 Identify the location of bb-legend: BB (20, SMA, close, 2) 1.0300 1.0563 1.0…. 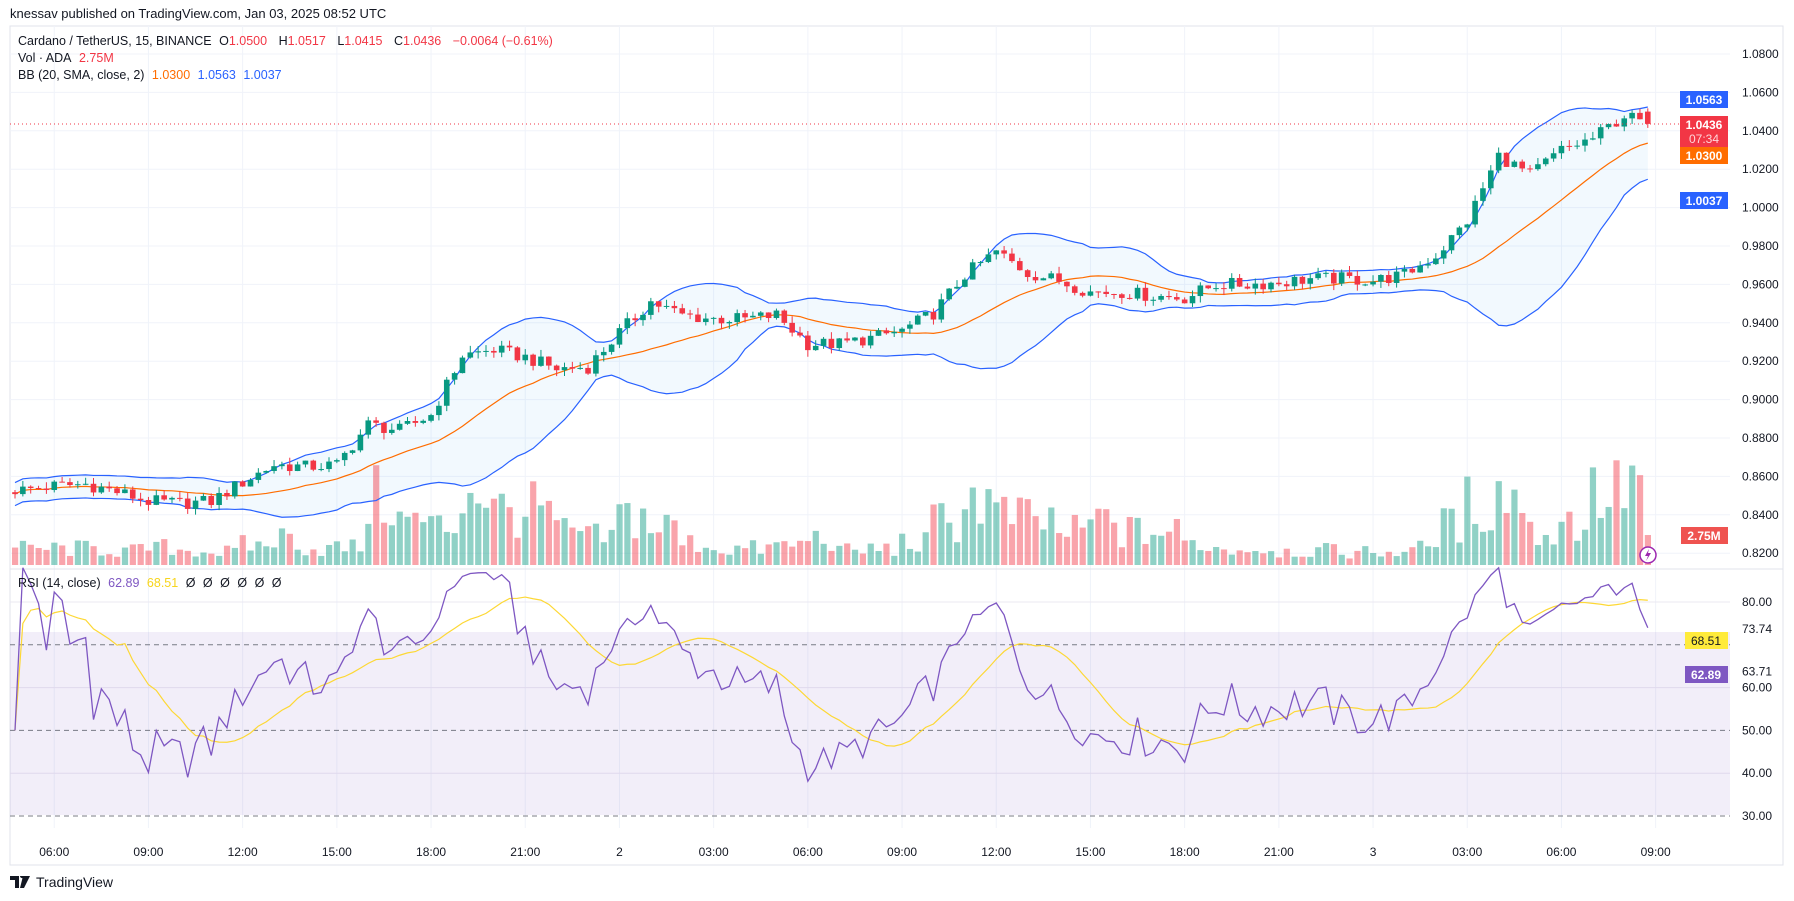
(152, 75).